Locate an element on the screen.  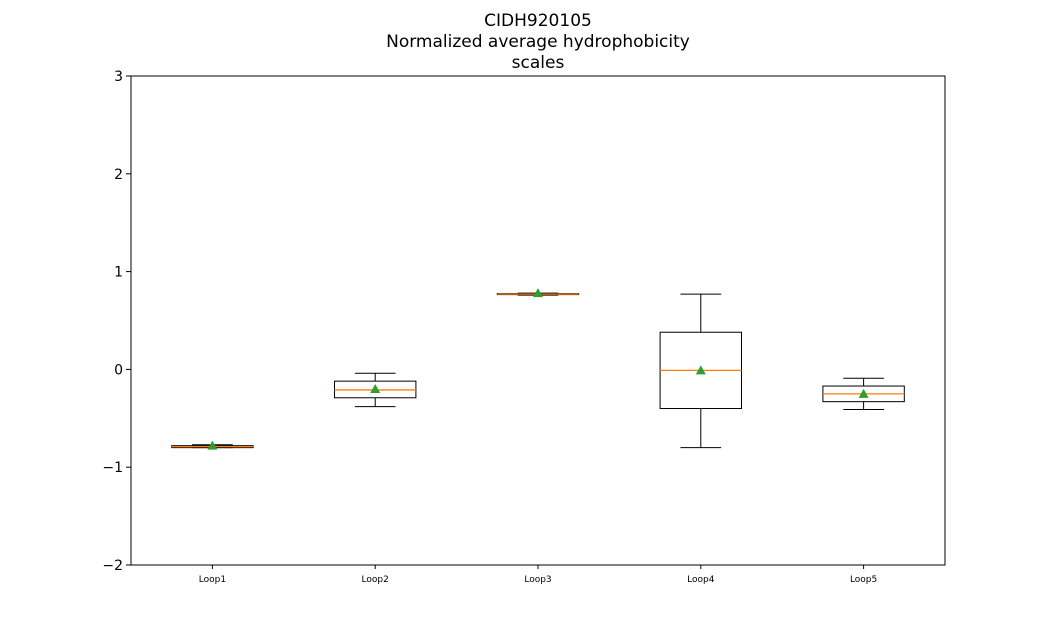
chart-title-line-3: scales is located at coordinates (538, 63).